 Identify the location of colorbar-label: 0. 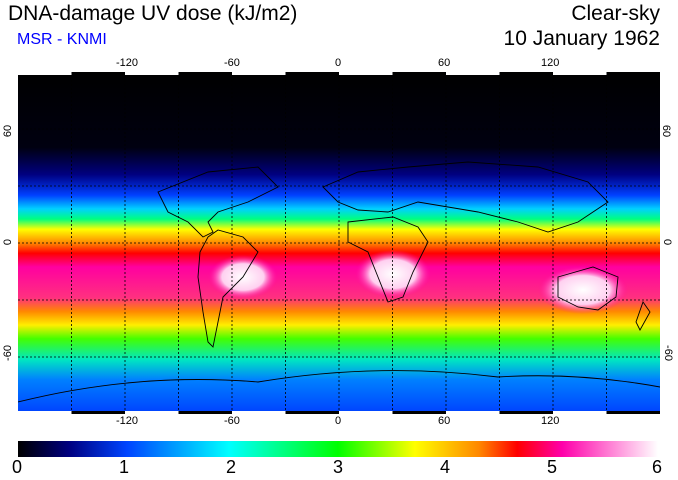
(17, 467).